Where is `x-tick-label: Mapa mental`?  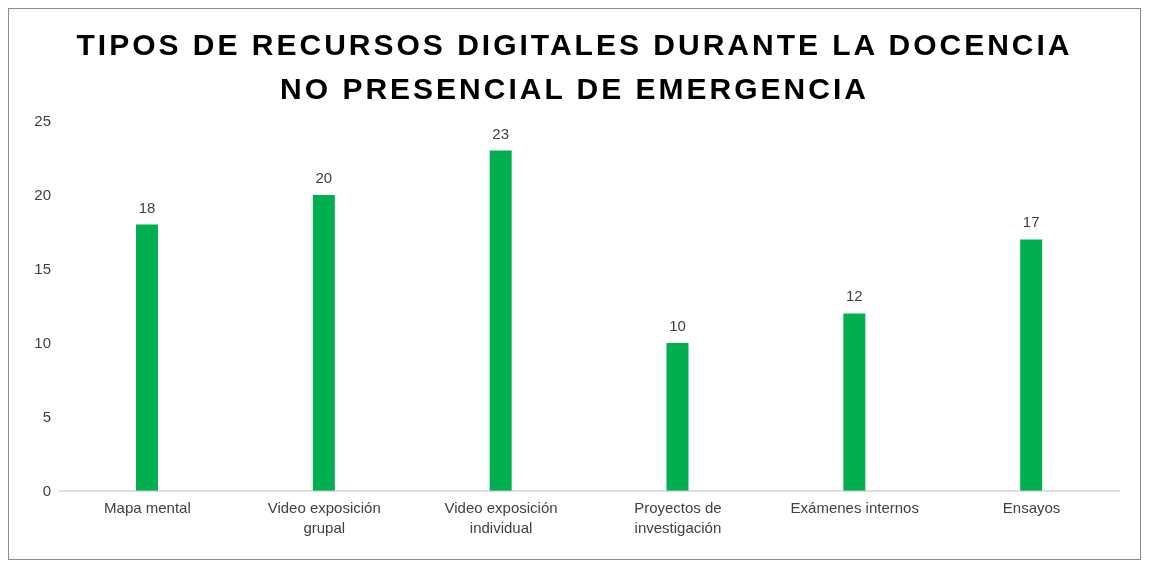
x-tick-label: Mapa mental is located at coordinates (147, 507).